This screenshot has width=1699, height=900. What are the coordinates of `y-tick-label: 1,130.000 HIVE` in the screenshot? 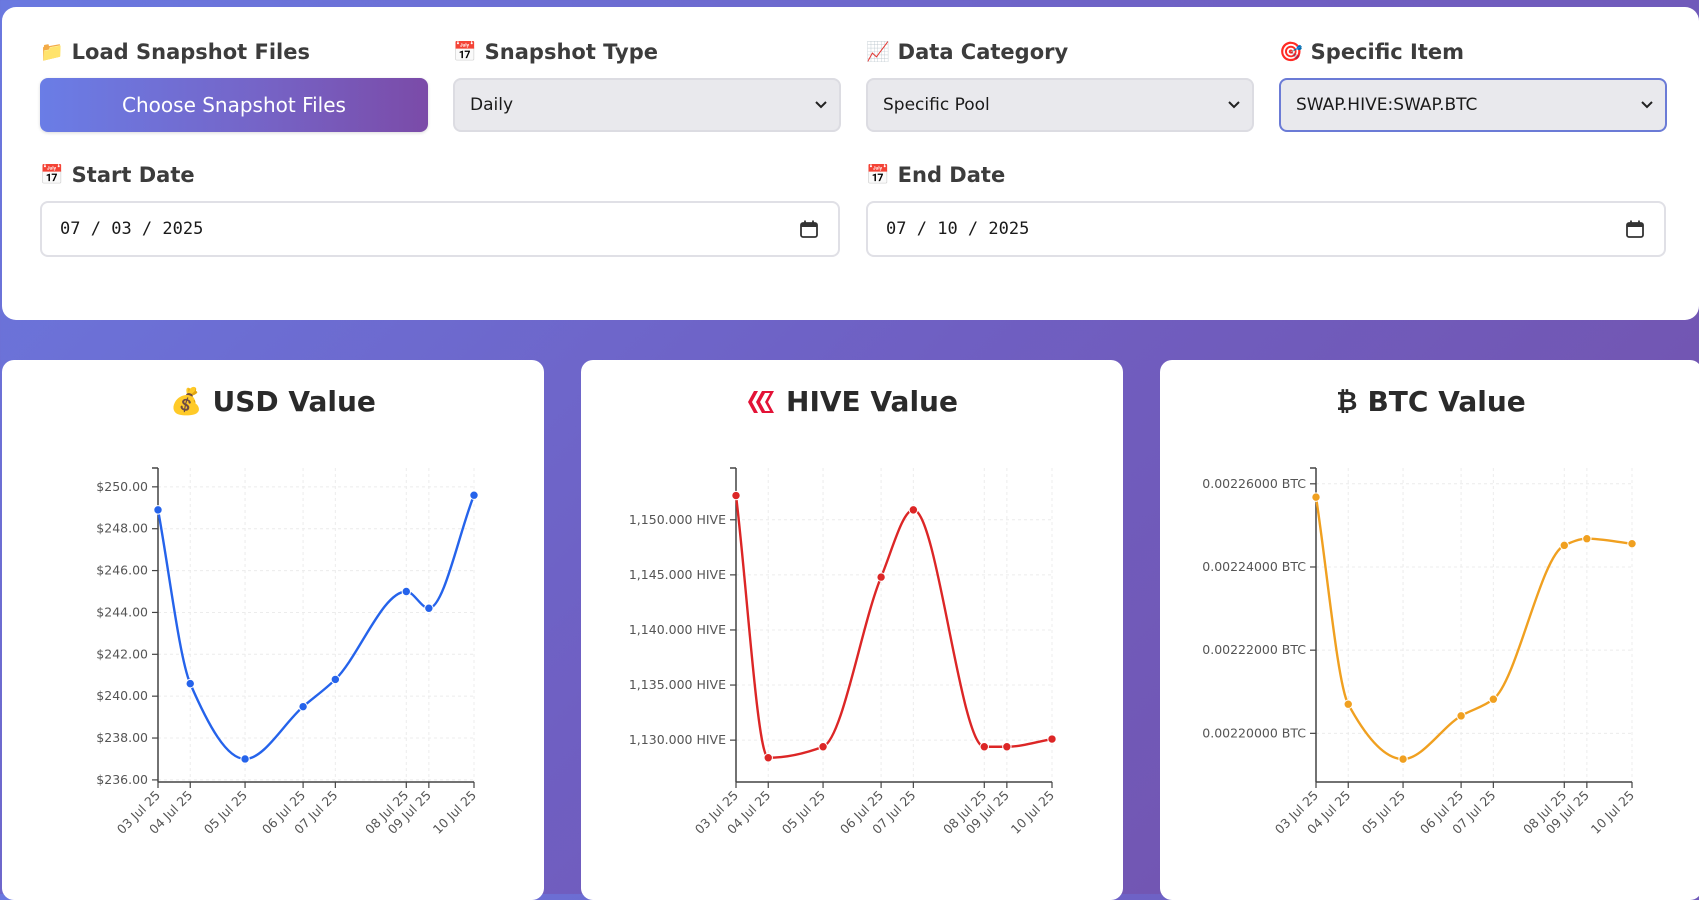 It's located at (677, 739).